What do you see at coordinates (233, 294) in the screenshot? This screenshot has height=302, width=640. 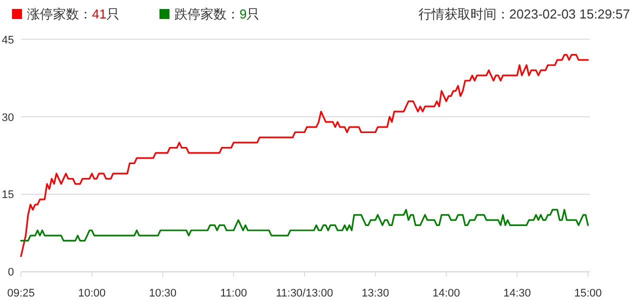 I see `x-tick-label: 11:00` at bounding box center [233, 294].